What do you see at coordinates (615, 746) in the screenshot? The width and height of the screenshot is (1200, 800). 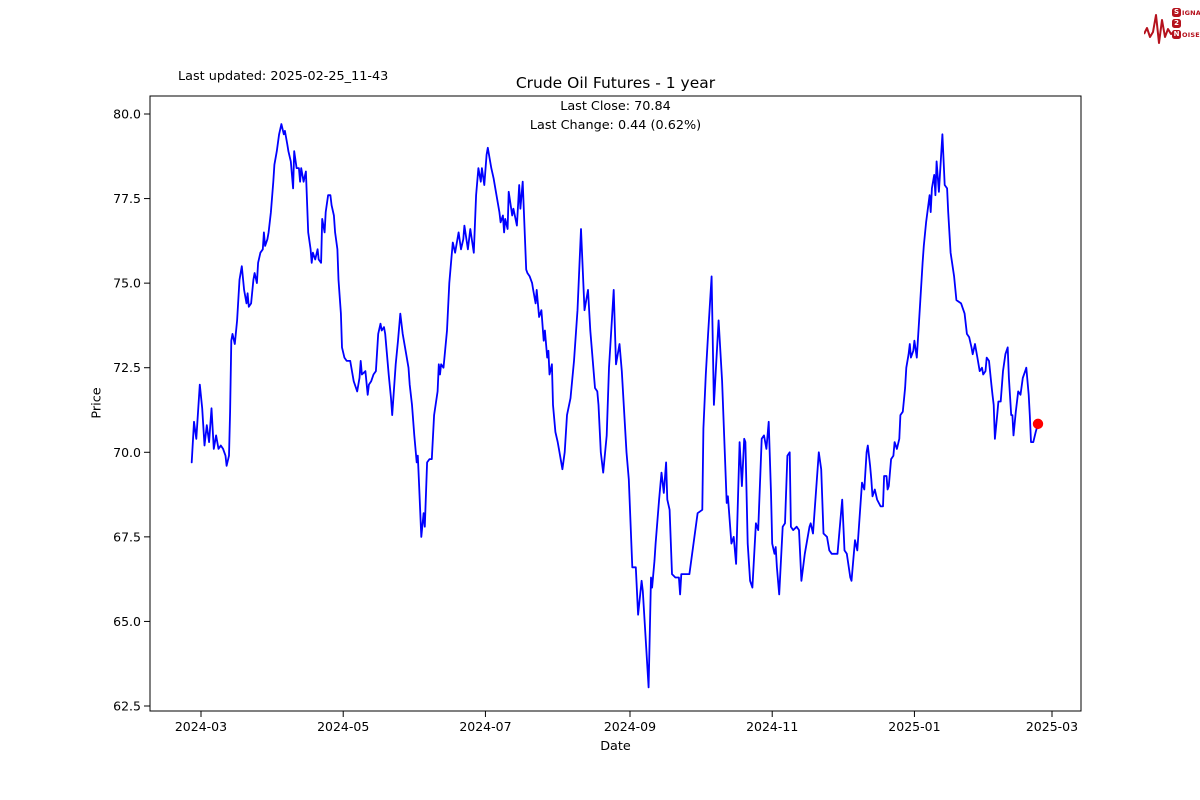 I see `x-axis-label: Date` at bounding box center [615, 746].